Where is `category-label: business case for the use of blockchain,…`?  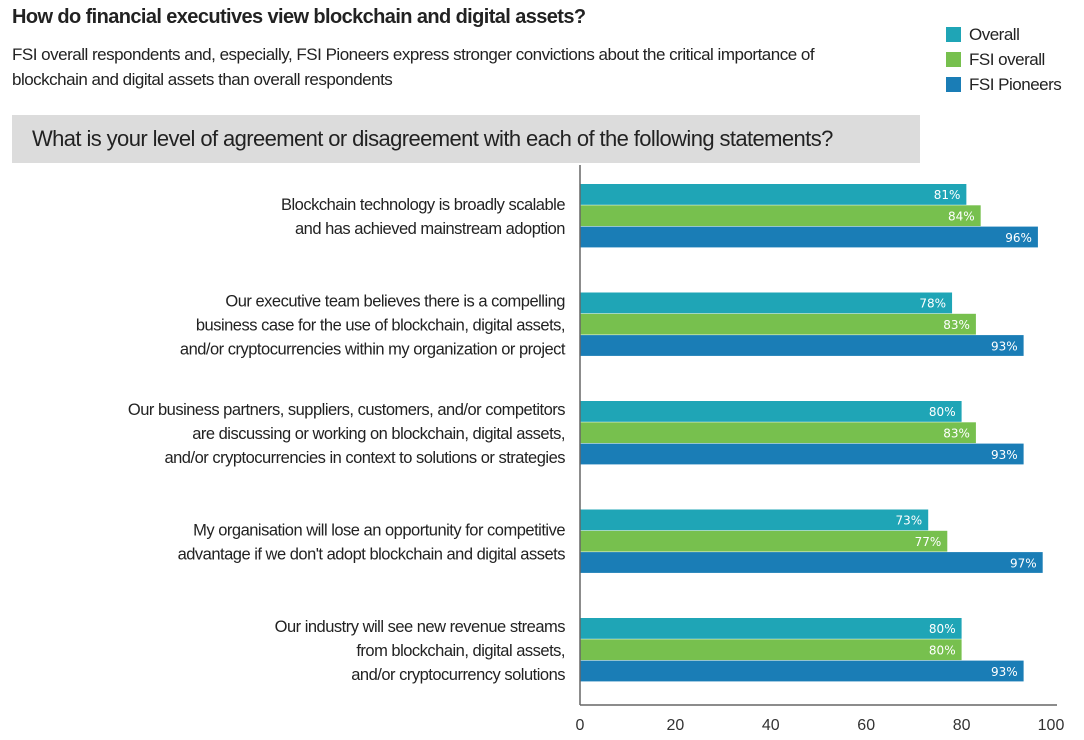
category-label: business case for the use of blockchain,… is located at coordinates (380, 325).